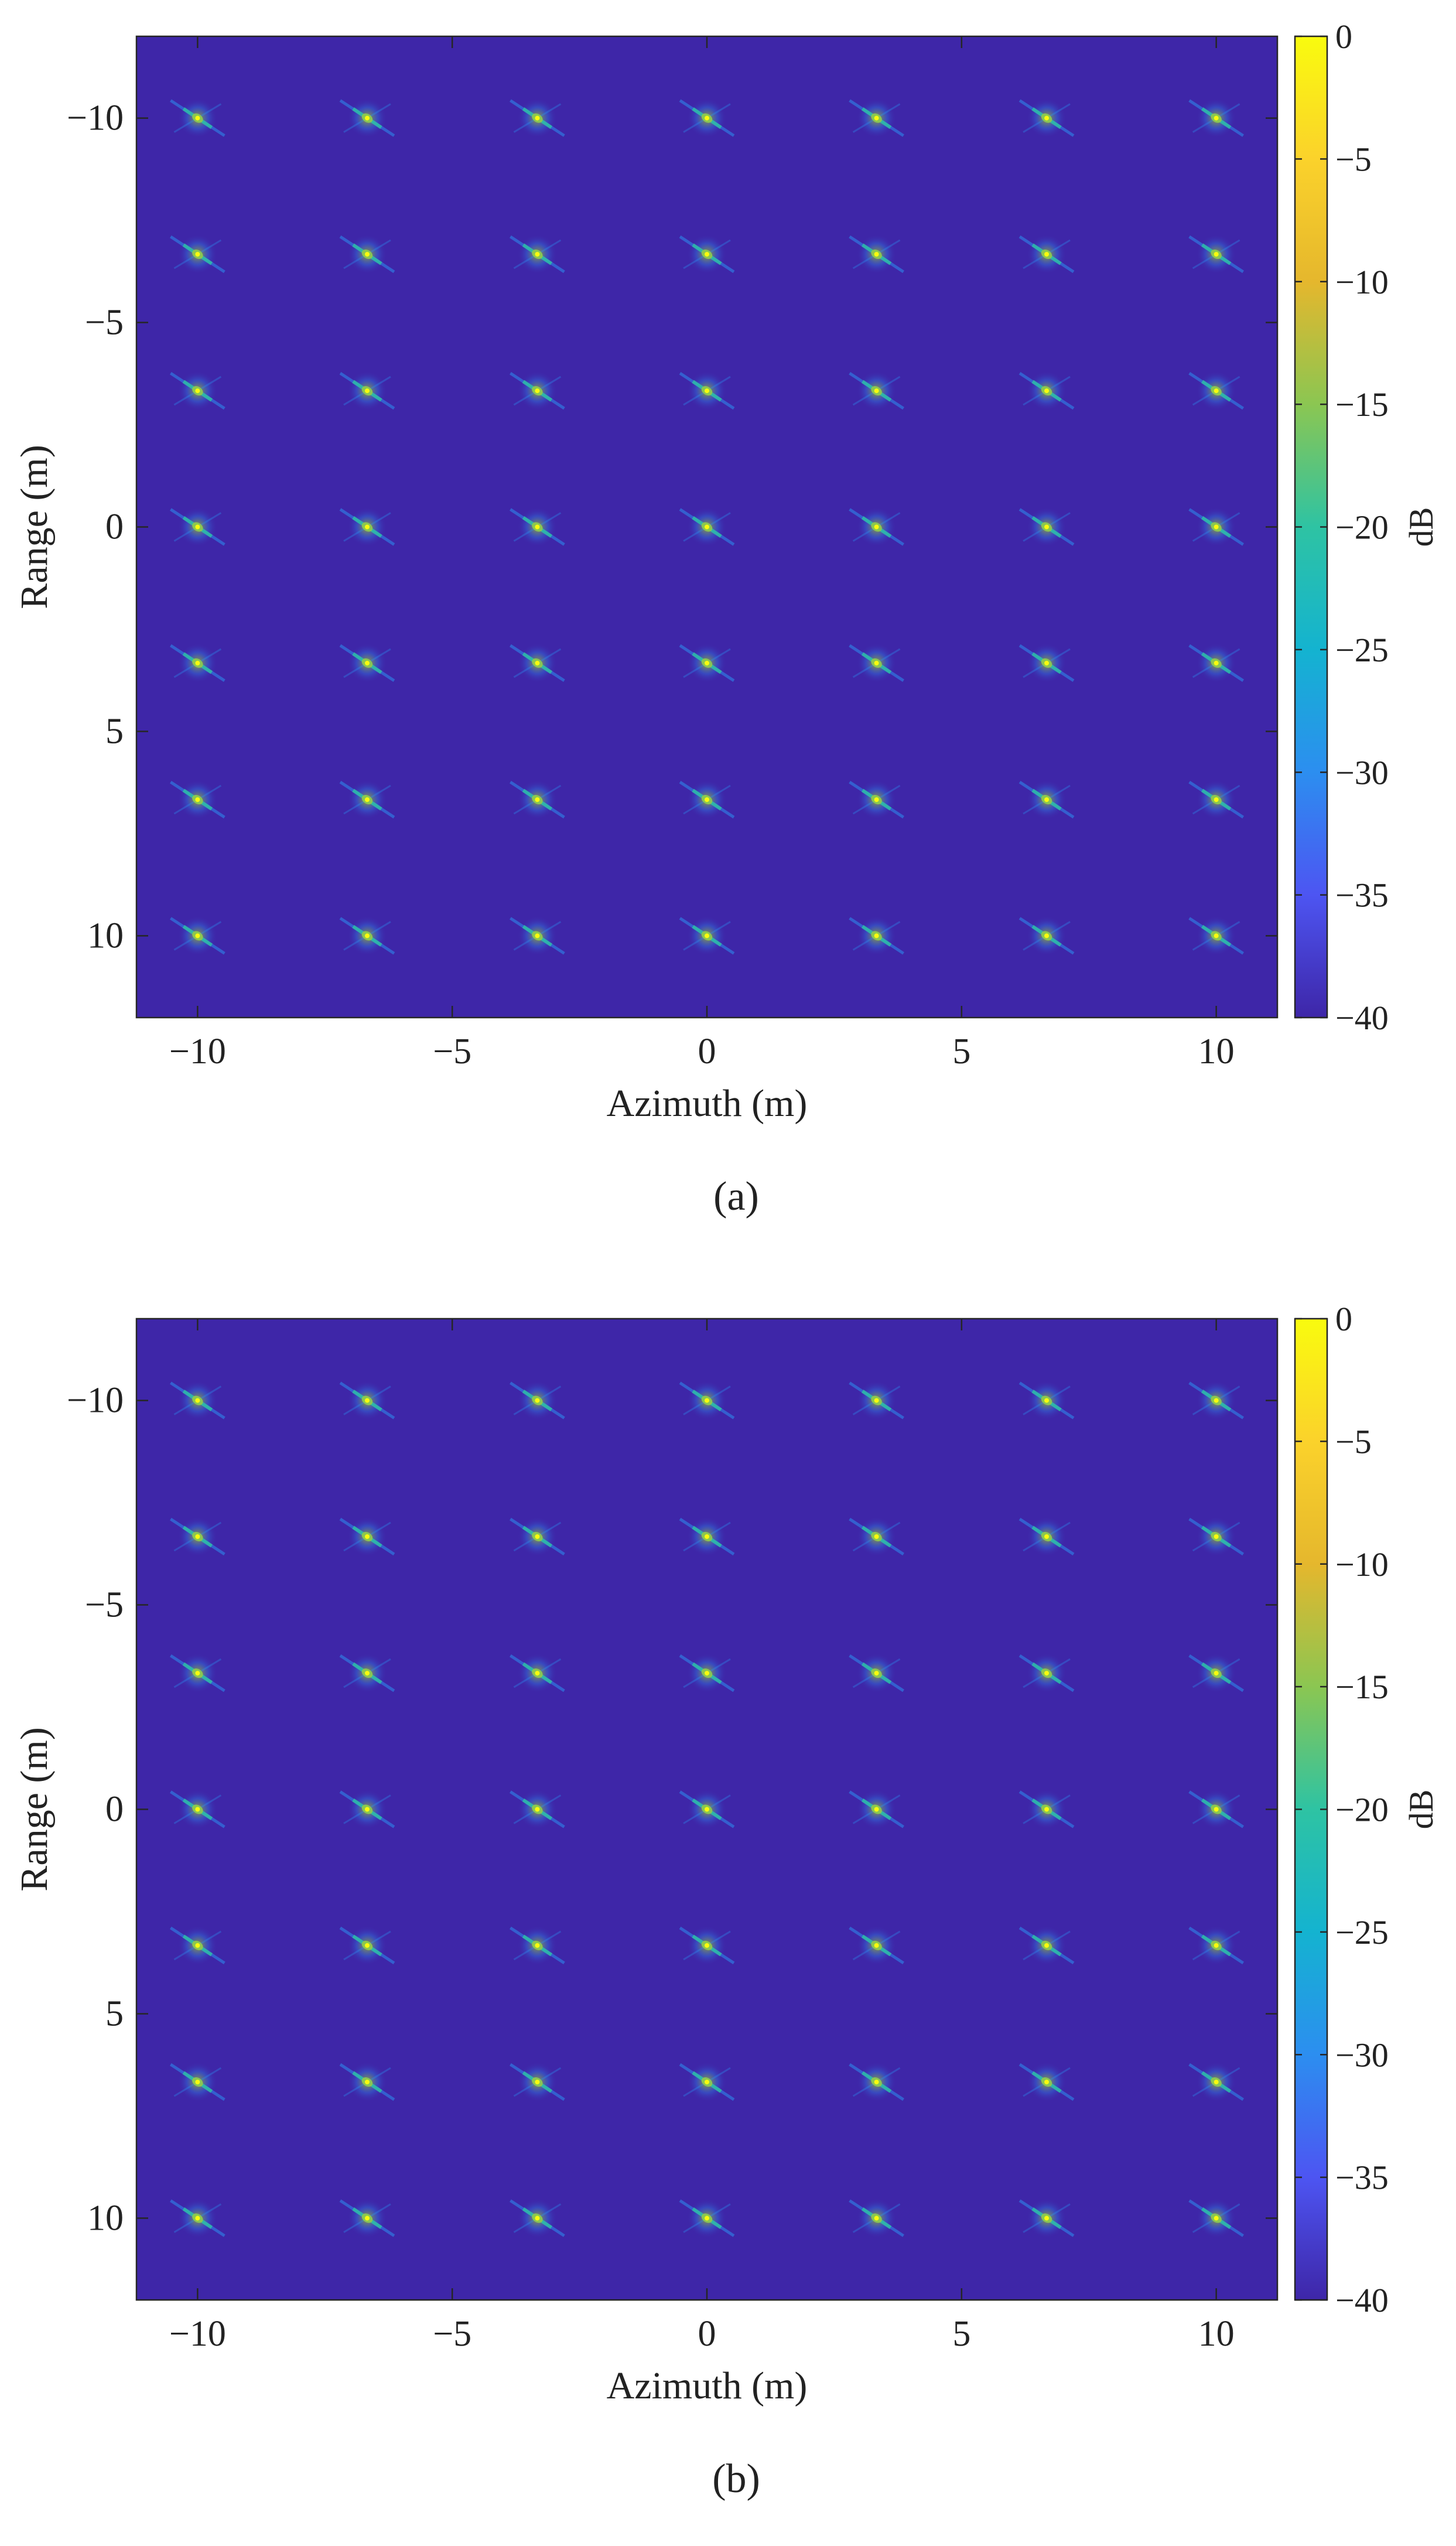 The width and height of the screenshot is (1456, 2546). I want to click on y-tick-label: −10, so click(95, 118).